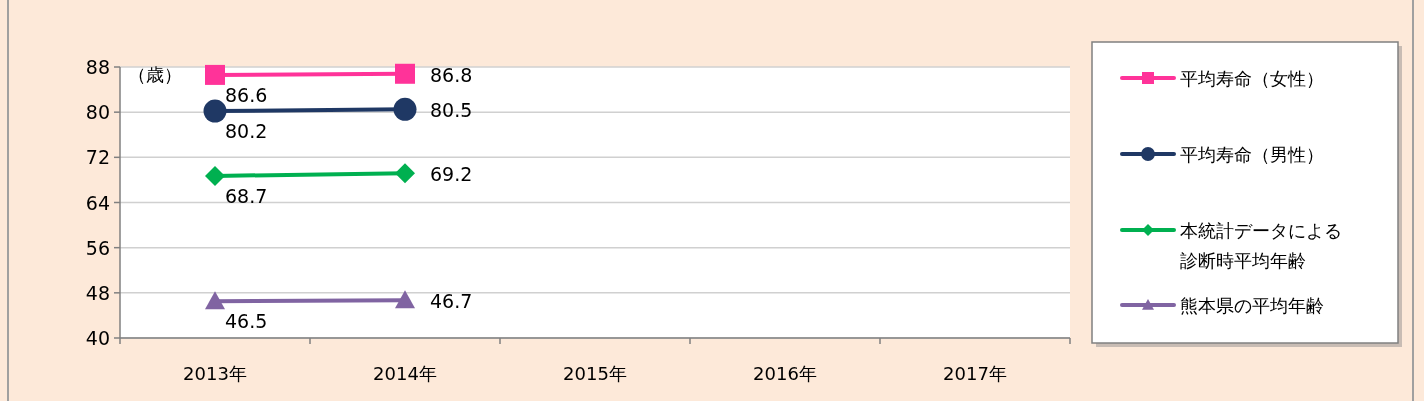 The height and width of the screenshot is (401, 1424). What do you see at coordinates (1252, 78) in the screenshot?
I see `legend-label: 平均寿命（女性）` at bounding box center [1252, 78].